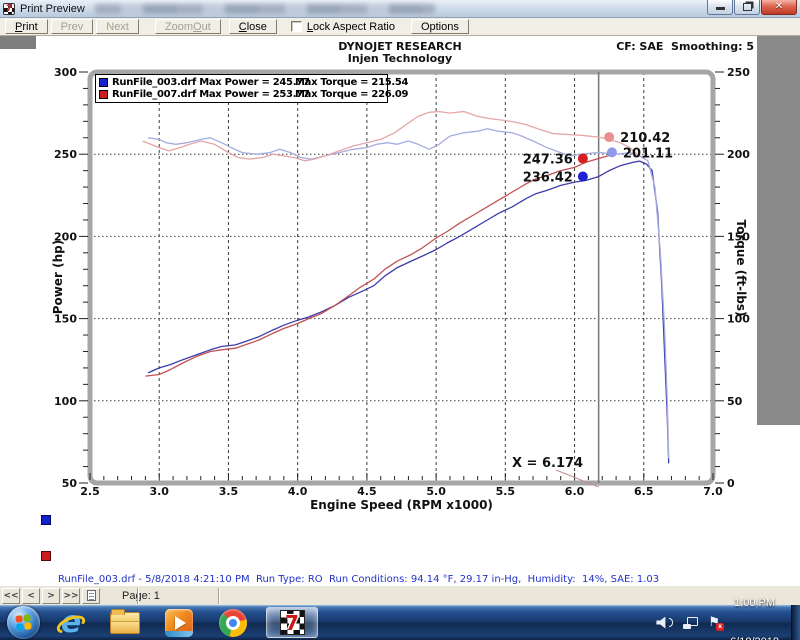 This screenshot has width=800, height=640. I want to click on window-titlebar: 7 Print Preview ✕, so click(400, 9).